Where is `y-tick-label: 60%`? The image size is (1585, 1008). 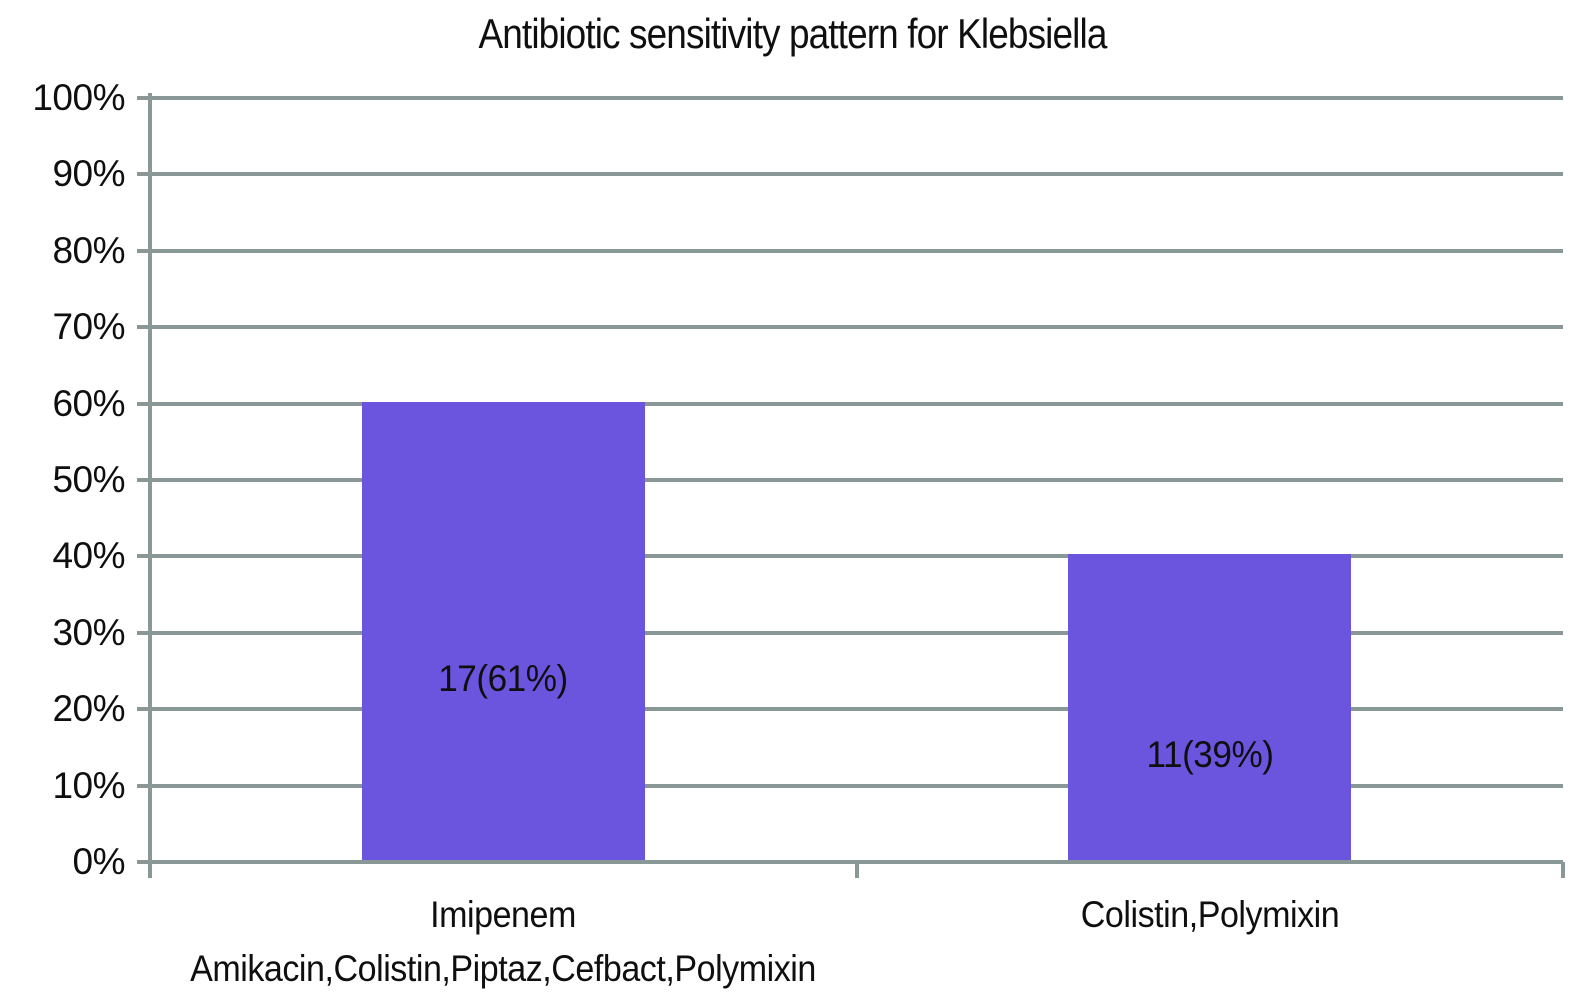
y-tick-label: 60% is located at coordinates (88, 403).